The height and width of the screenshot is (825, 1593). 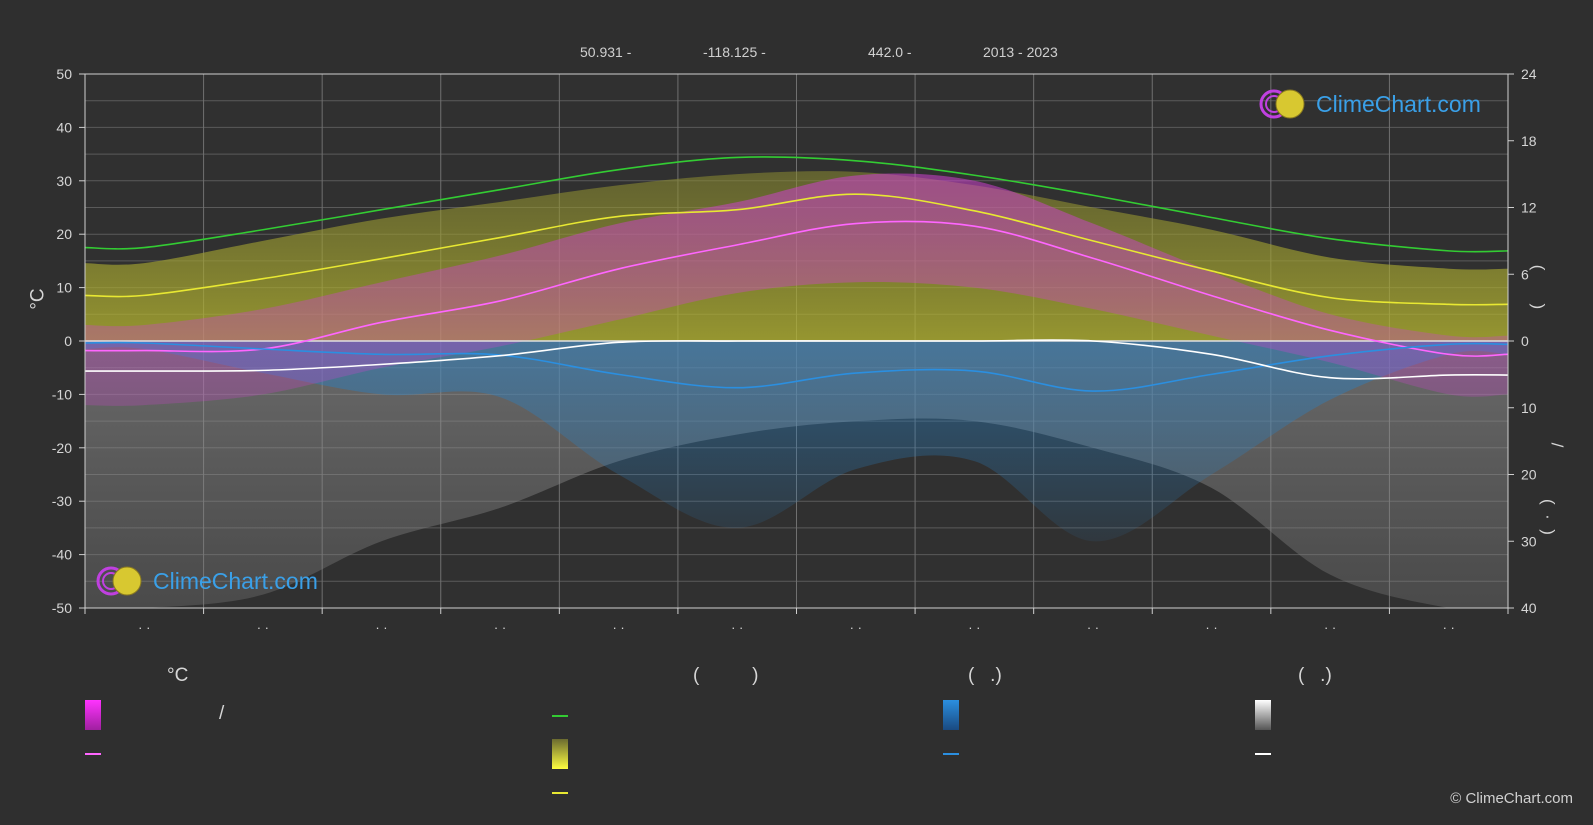 I want to click on left-tick-label: -40, so click(x=62, y=555).